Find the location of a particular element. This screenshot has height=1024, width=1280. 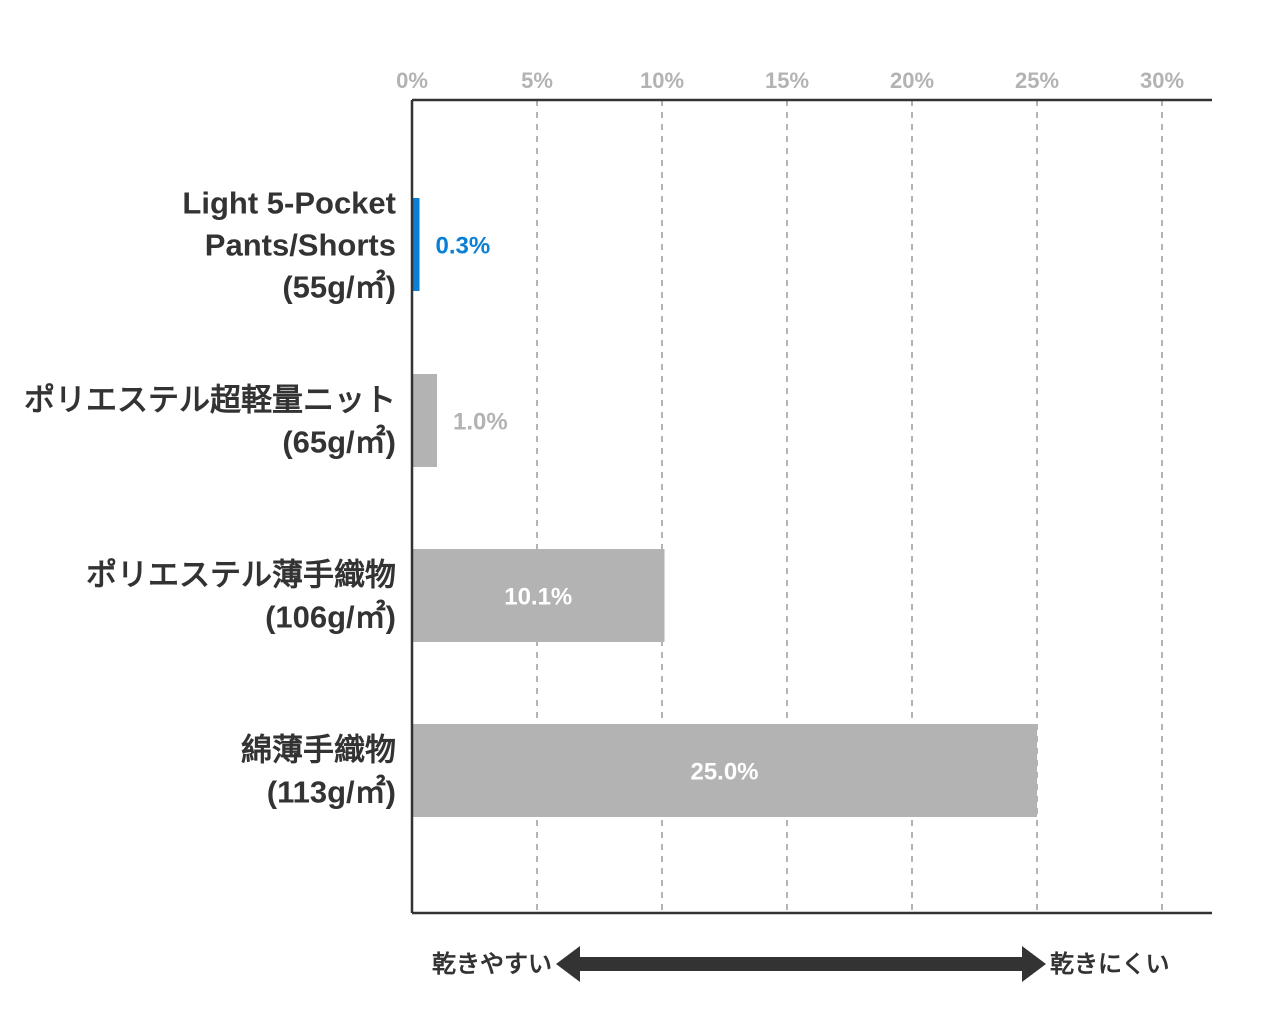

x-tick-label: 30% is located at coordinates (1162, 80).